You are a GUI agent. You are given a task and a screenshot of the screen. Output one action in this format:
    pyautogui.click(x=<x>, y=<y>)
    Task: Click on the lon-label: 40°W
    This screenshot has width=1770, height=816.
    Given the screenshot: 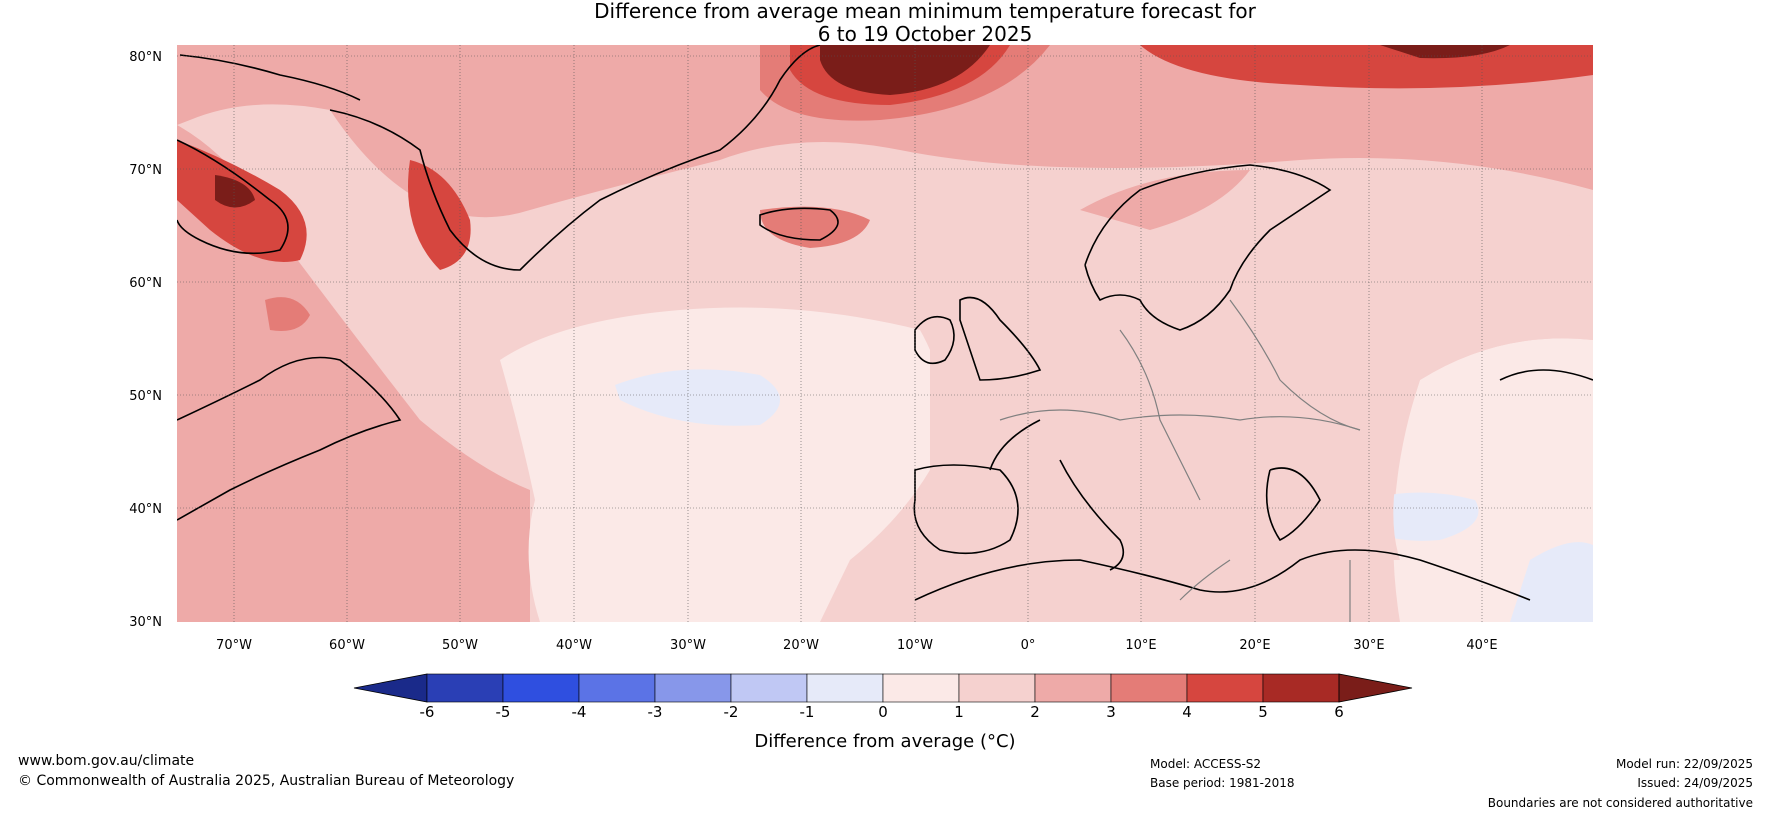 What is the action you would take?
    pyautogui.click(x=574, y=645)
    